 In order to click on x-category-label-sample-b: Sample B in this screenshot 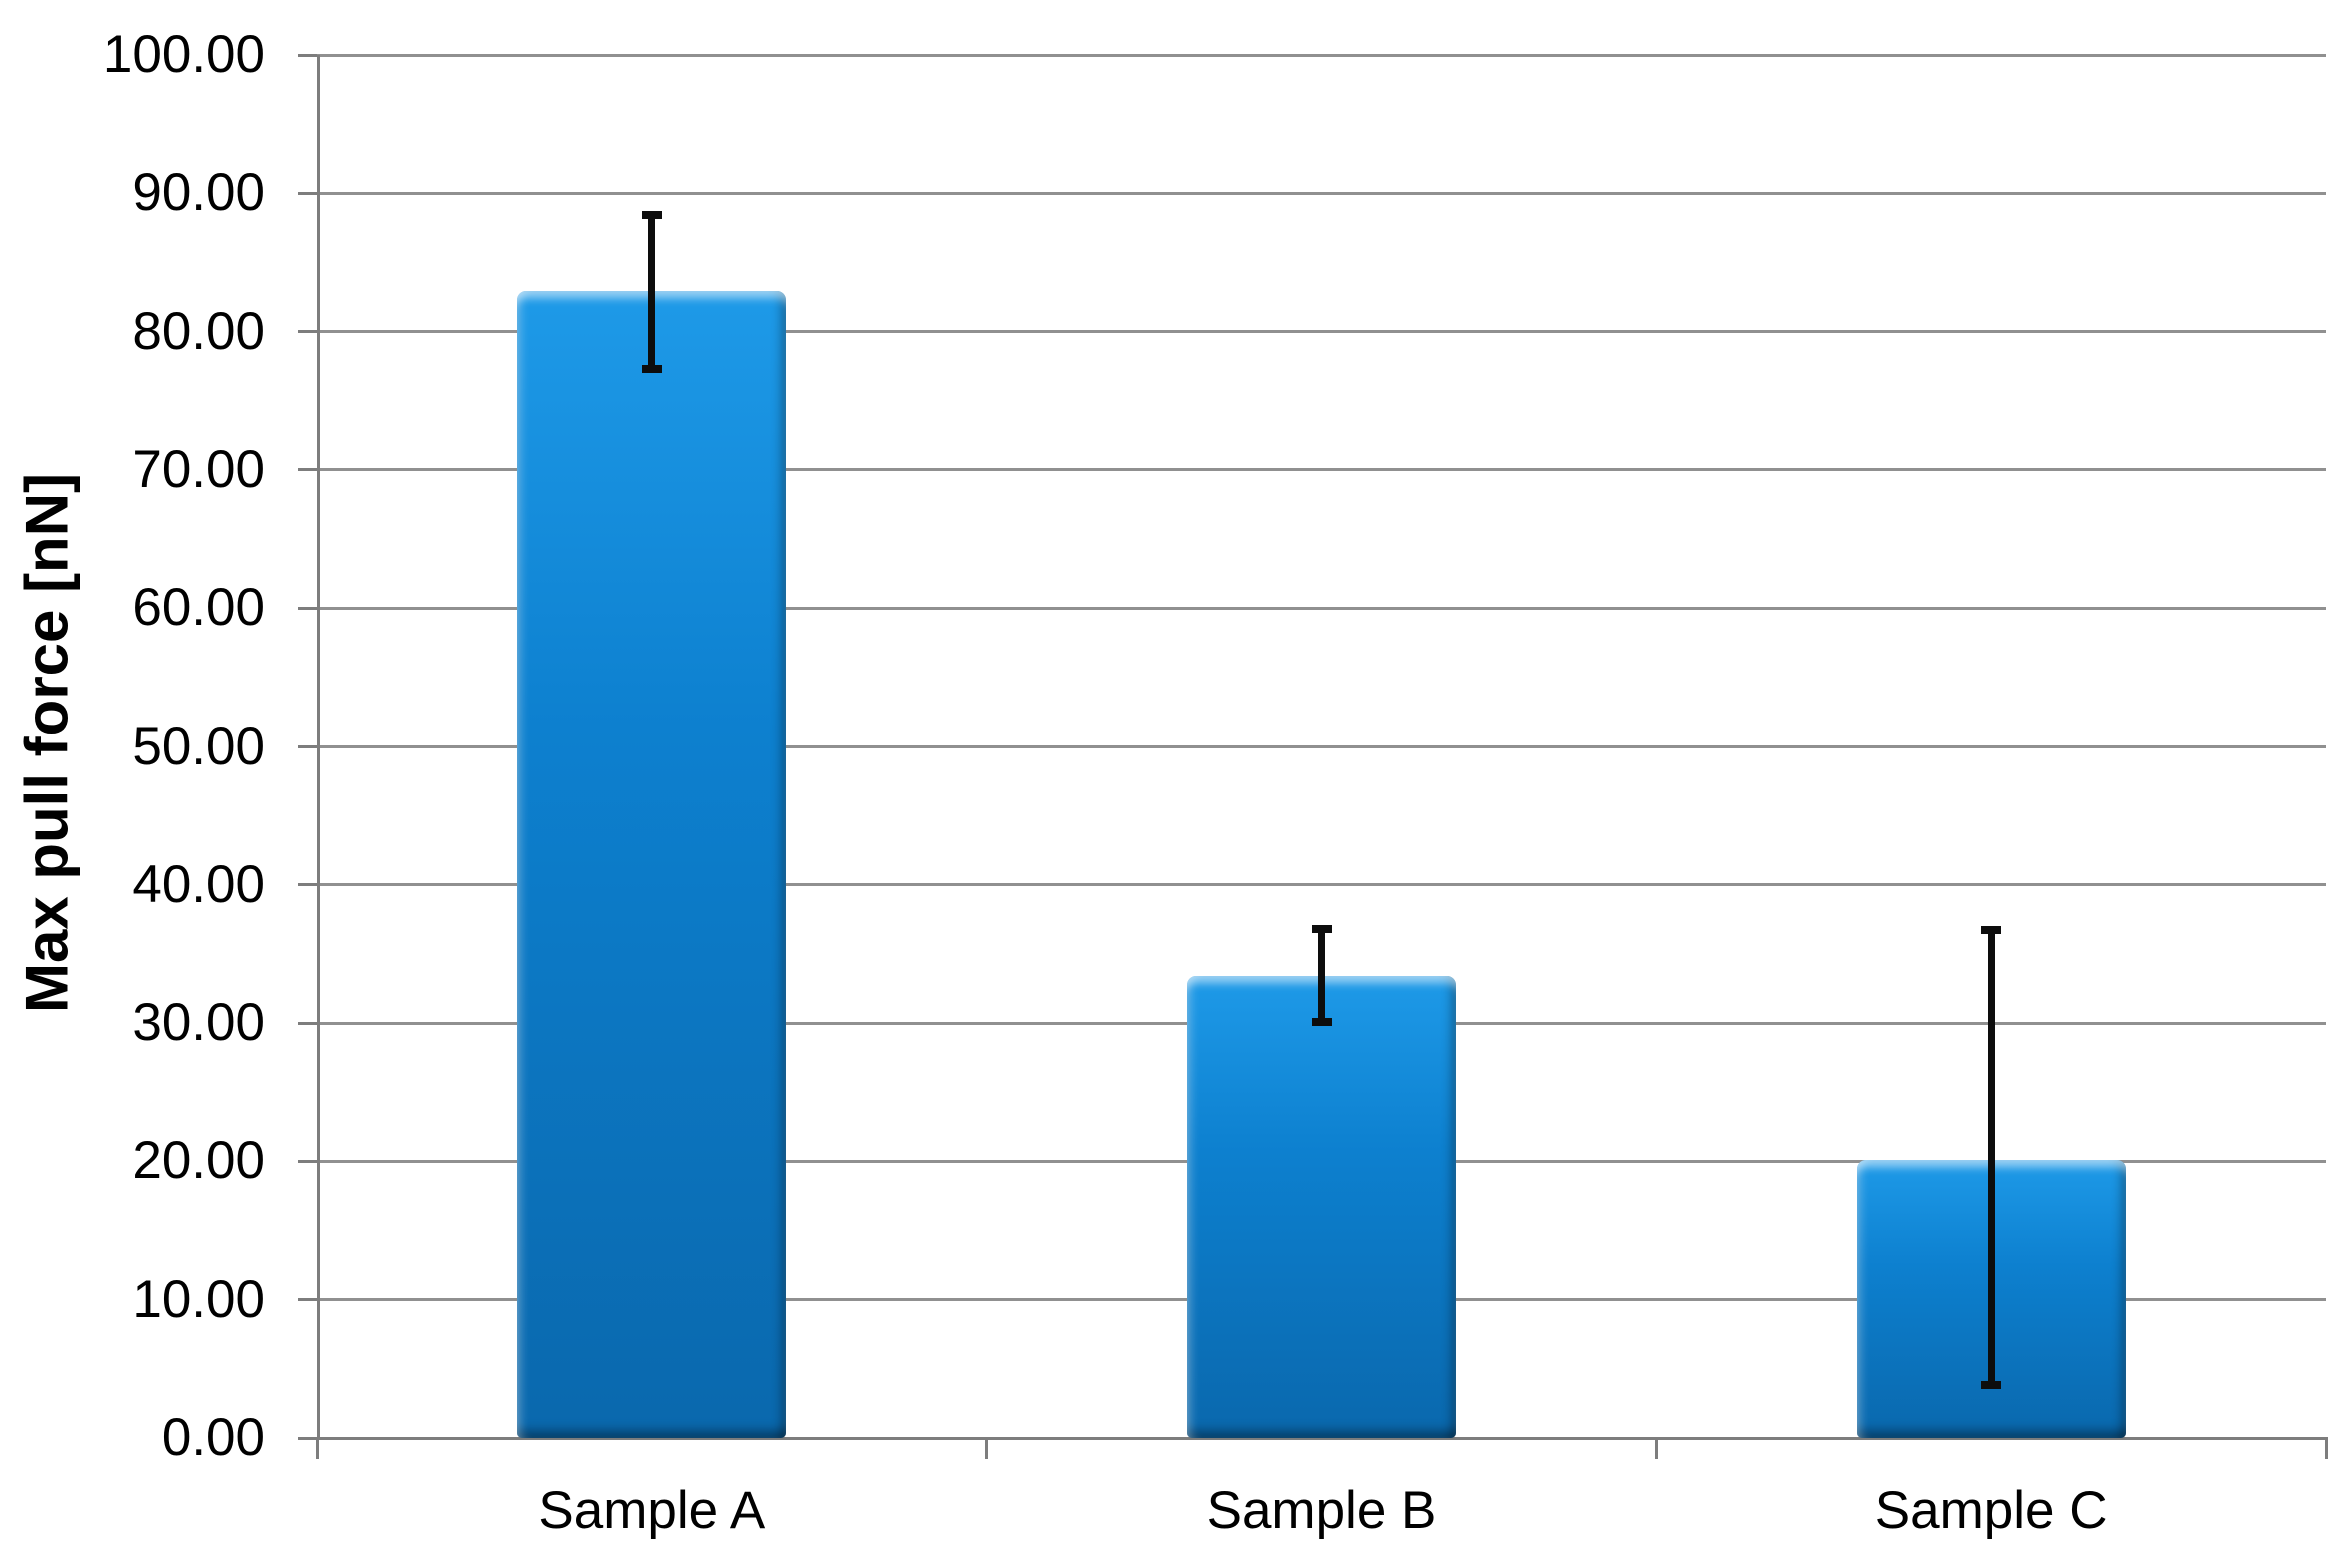, I will do `click(1321, 1510)`.